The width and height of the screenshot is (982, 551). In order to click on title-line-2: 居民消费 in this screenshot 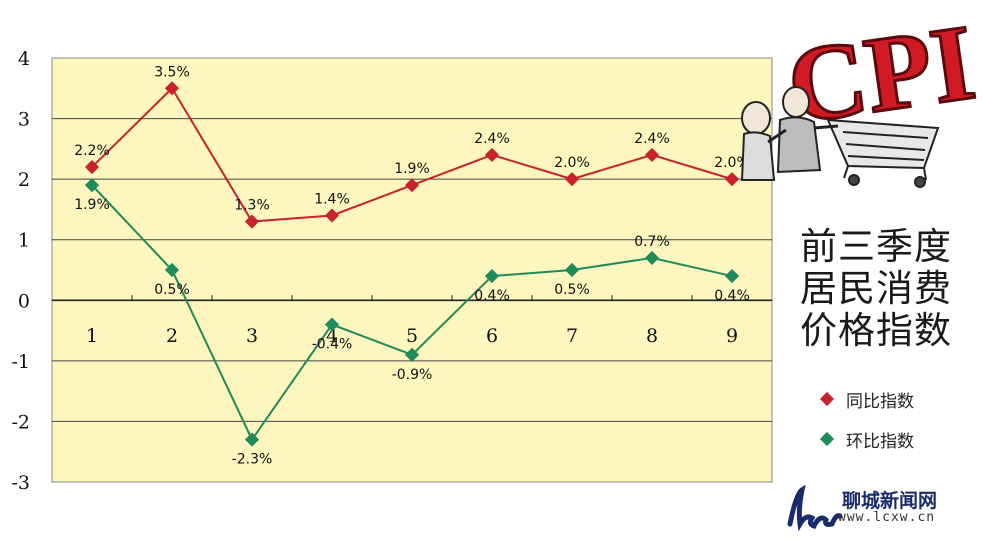, I will do `click(876, 288)`.